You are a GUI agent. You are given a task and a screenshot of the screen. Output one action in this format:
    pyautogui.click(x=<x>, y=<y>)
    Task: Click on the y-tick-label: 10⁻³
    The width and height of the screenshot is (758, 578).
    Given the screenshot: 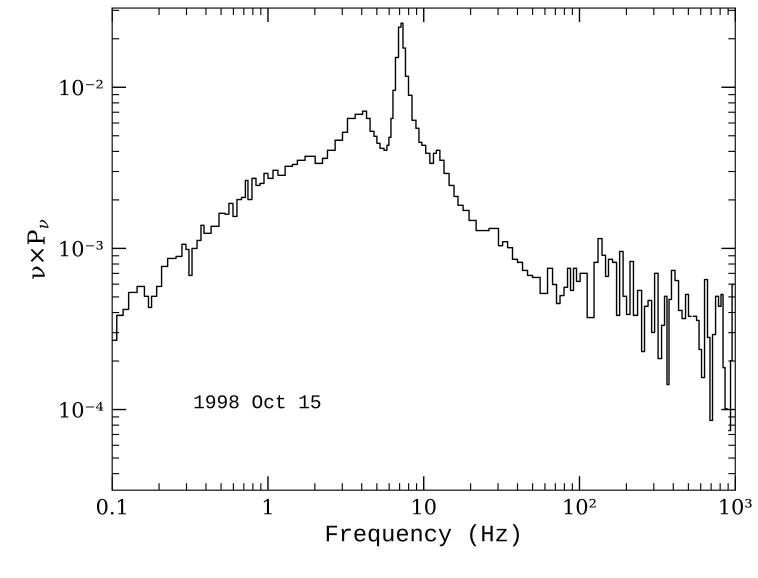 What is the action you would take?
    pyautogui.click(x=81, y=248)
    